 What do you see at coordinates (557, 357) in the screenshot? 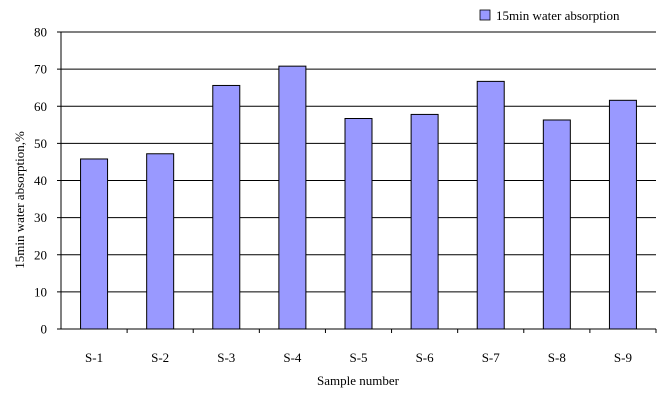
I see `x-tick-label: S-8` at bounding box center [557, 357].